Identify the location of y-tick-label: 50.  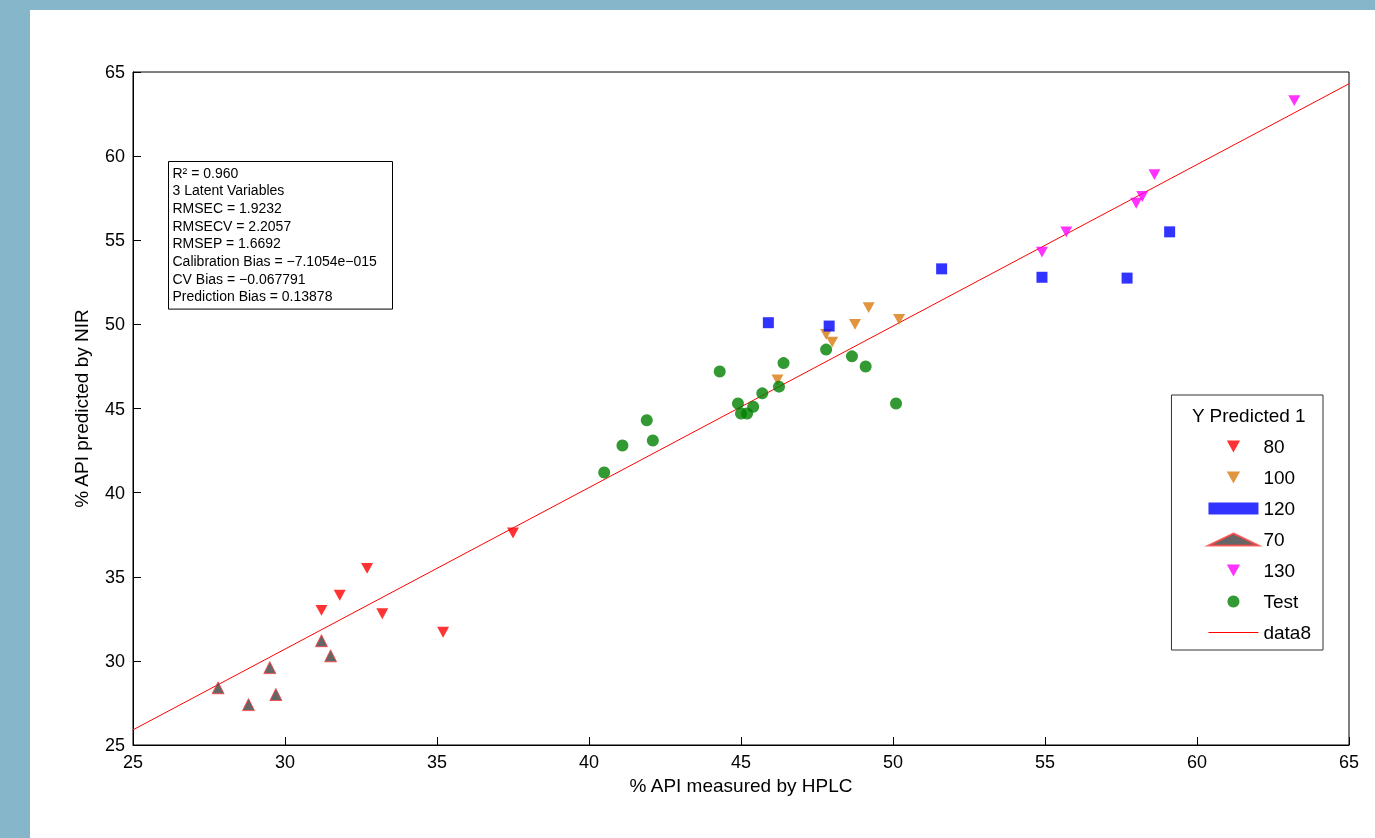
(114, 324).